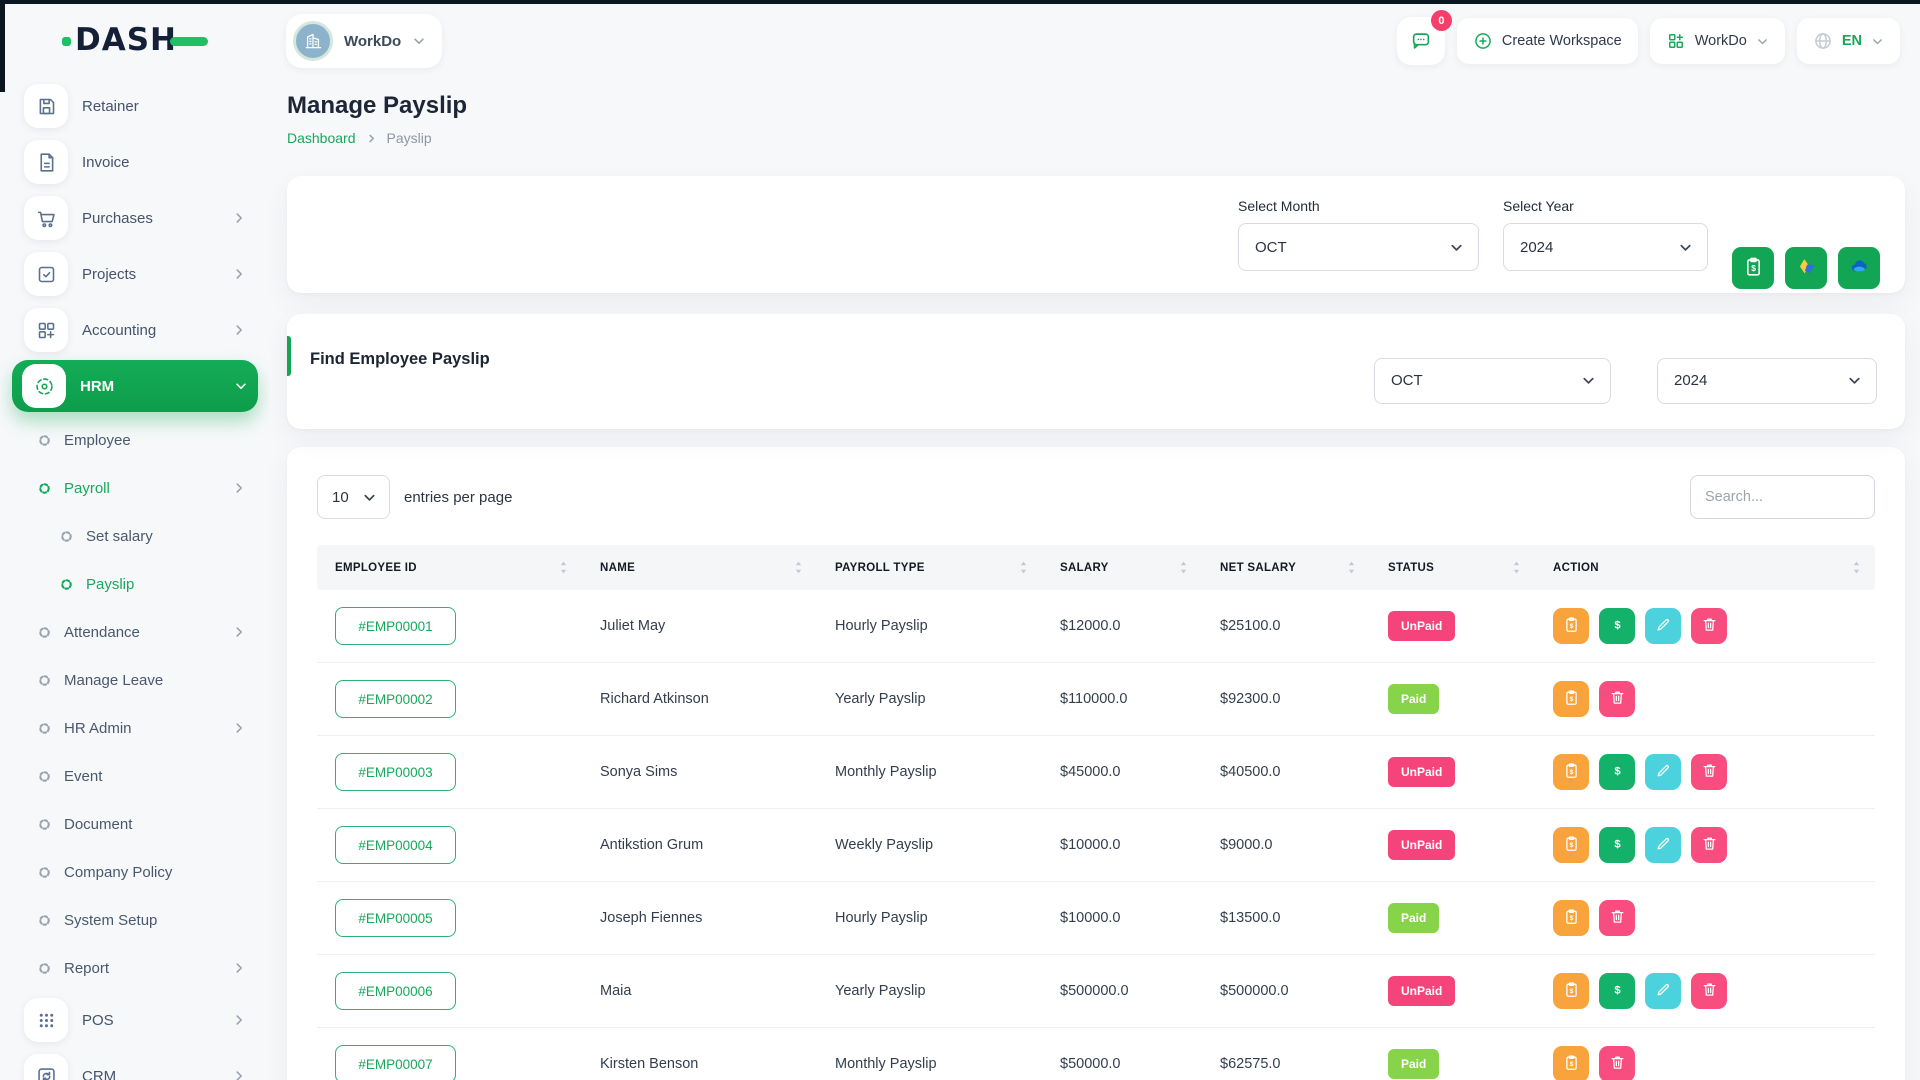 Image resolution: width=1920 pixels, height=1080 pixels. I want to click on building-icon, so click(313, 41).